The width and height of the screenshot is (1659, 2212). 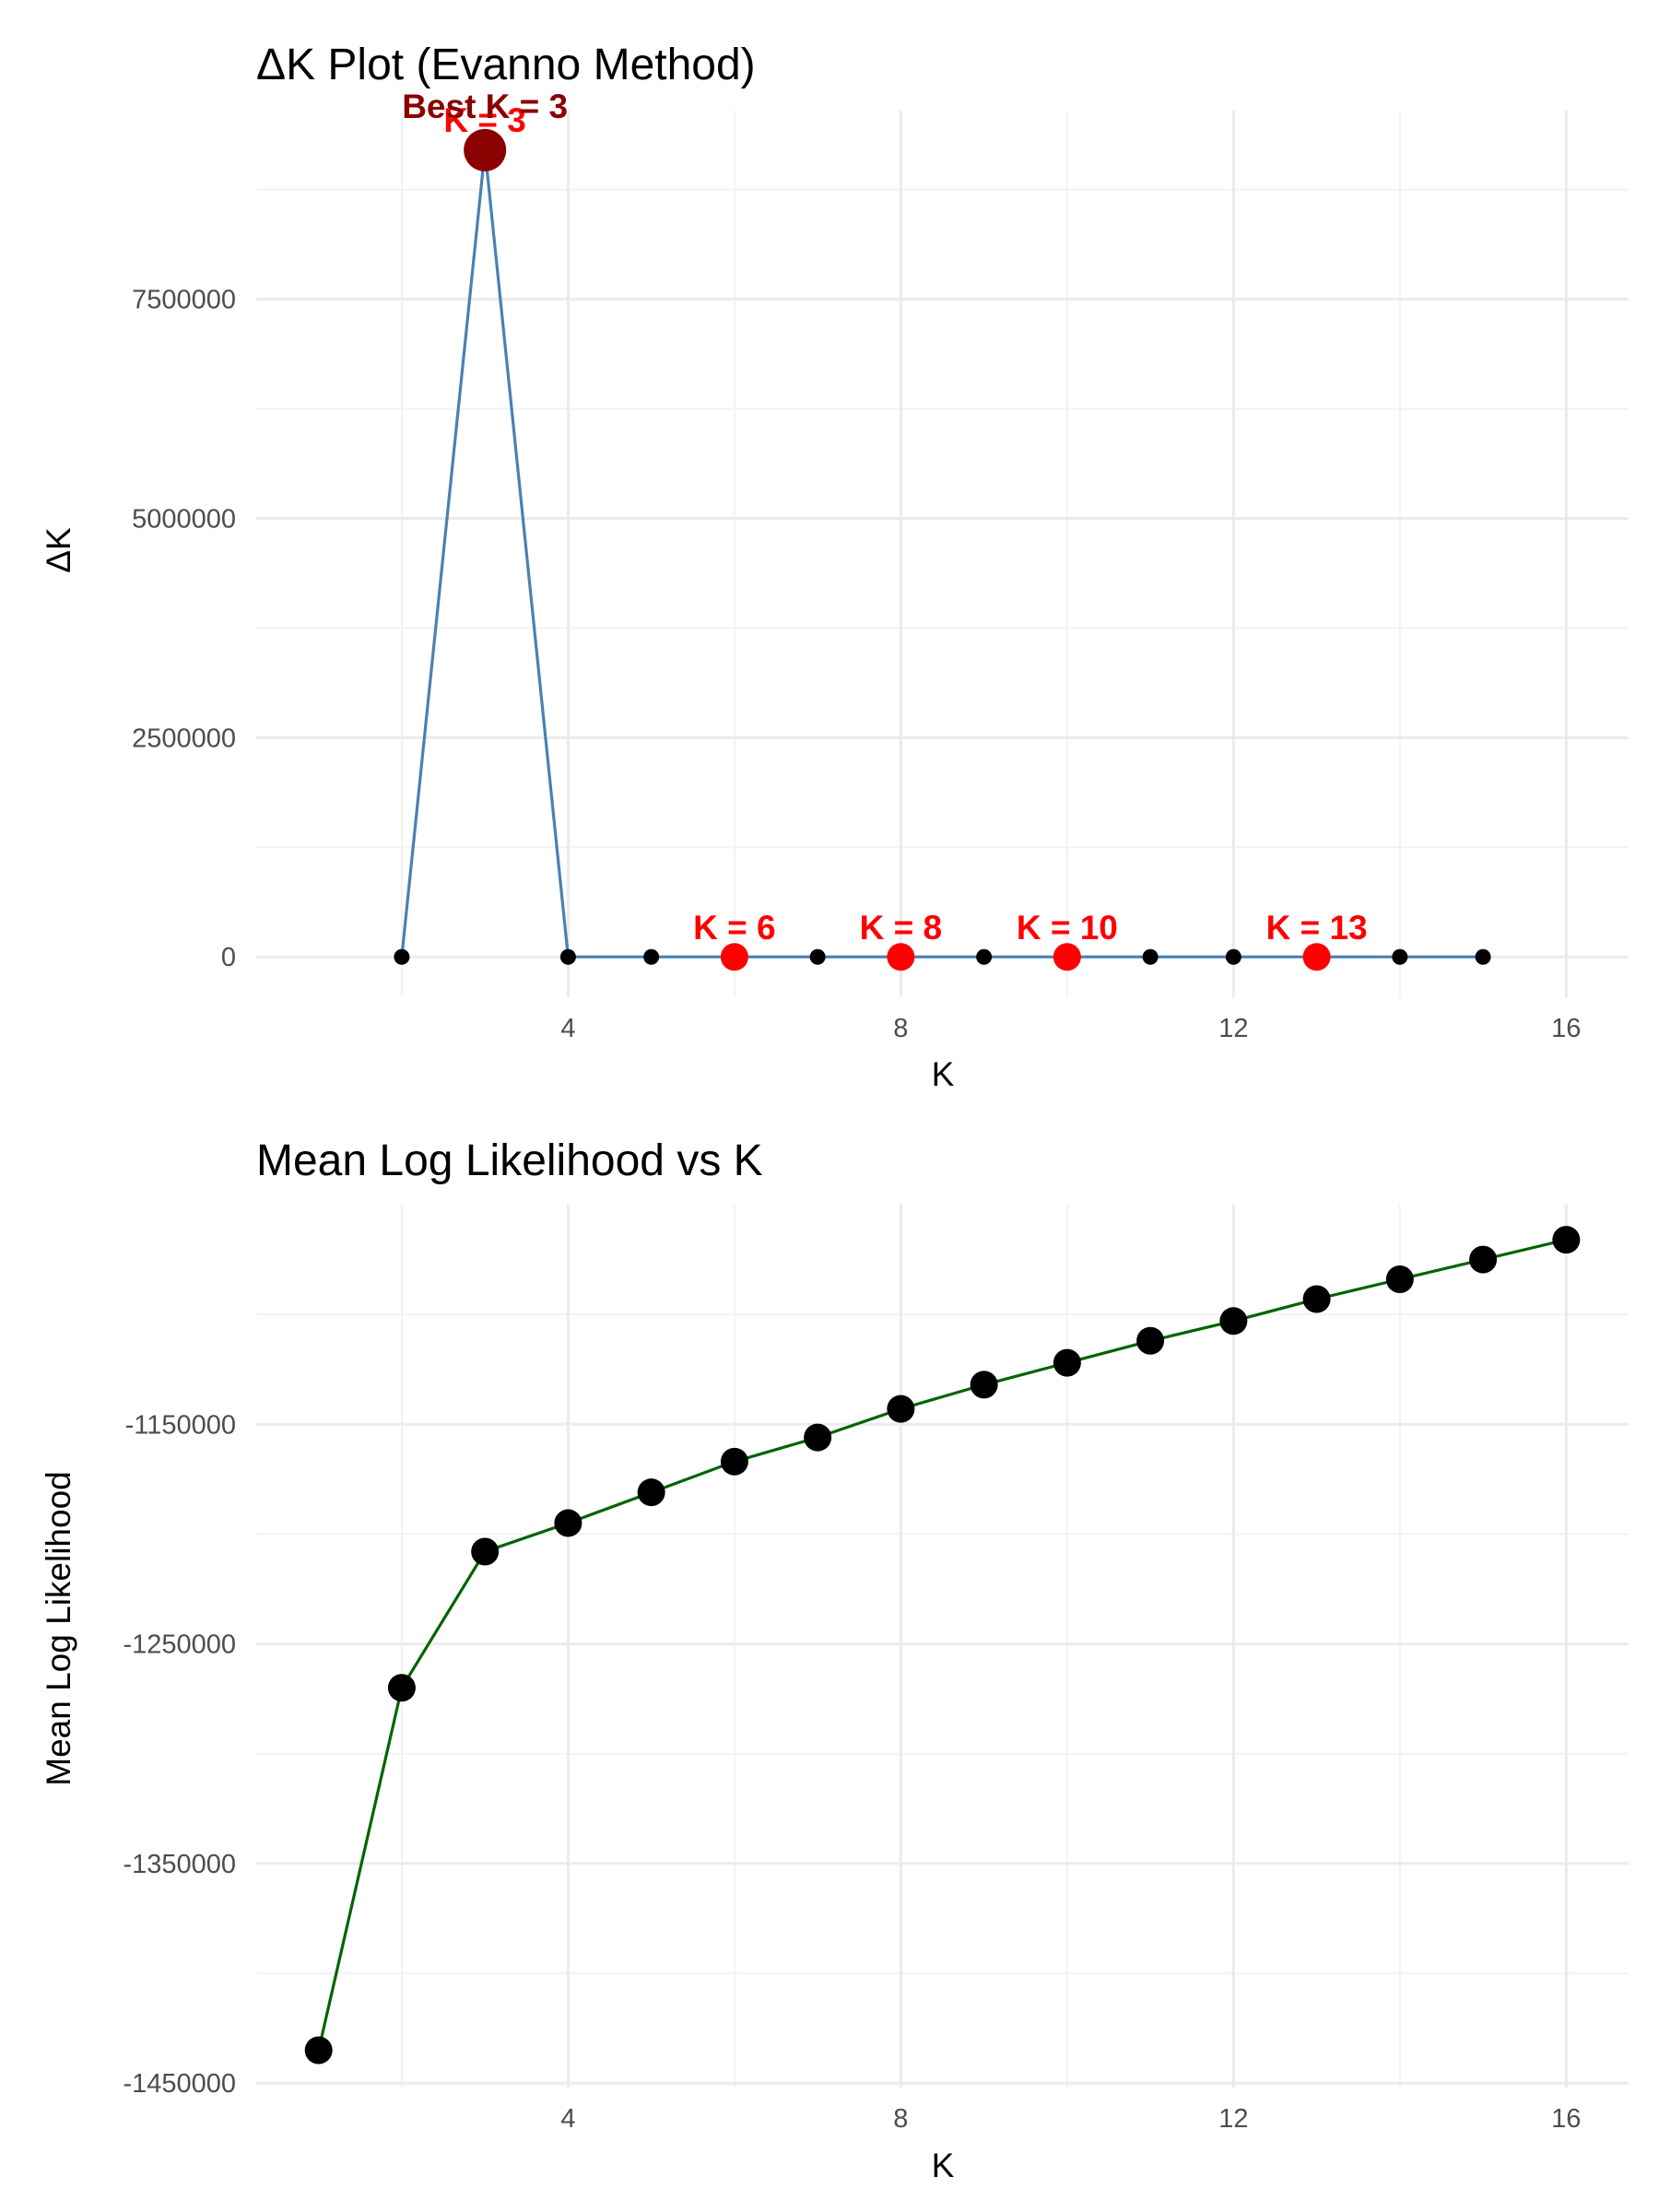 What do you see at coordinates (901, 928) in the screenshot?
I see `highlight-label: K = 8` at bounding box center [901, 928].